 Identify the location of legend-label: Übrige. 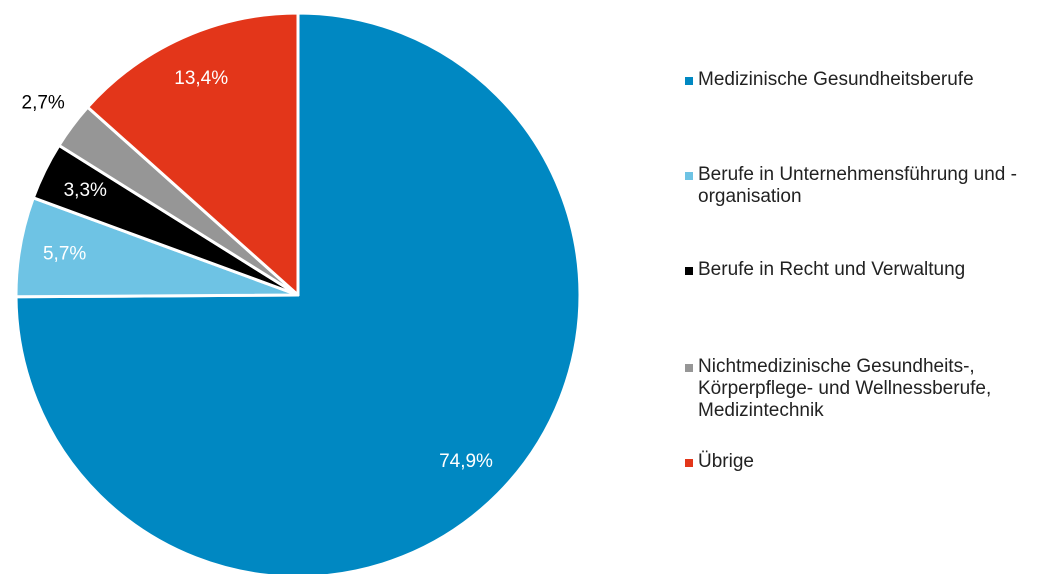
(726, 461).